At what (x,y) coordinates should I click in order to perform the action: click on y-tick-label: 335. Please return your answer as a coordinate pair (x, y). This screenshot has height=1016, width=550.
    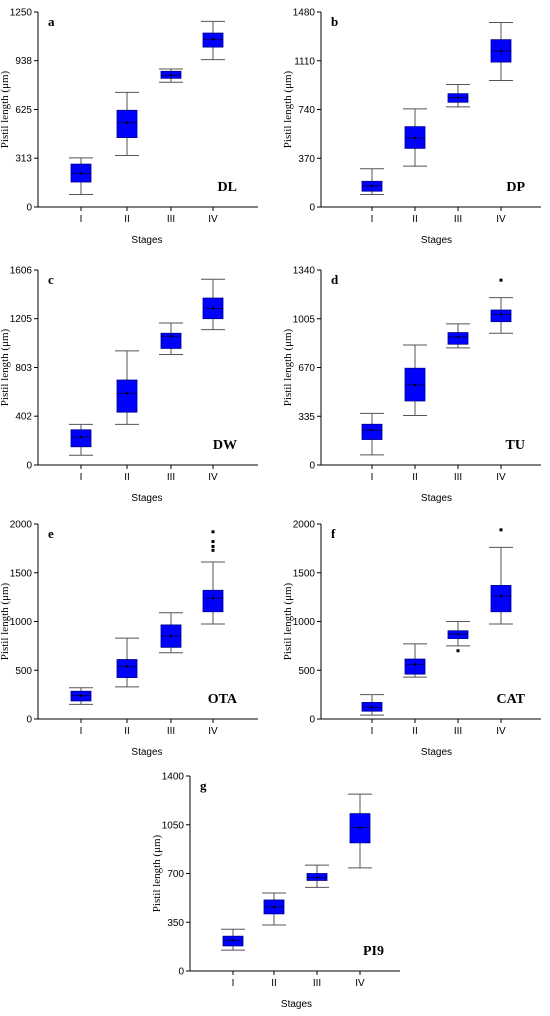
    Looking at the image, I should click on (306, 417).